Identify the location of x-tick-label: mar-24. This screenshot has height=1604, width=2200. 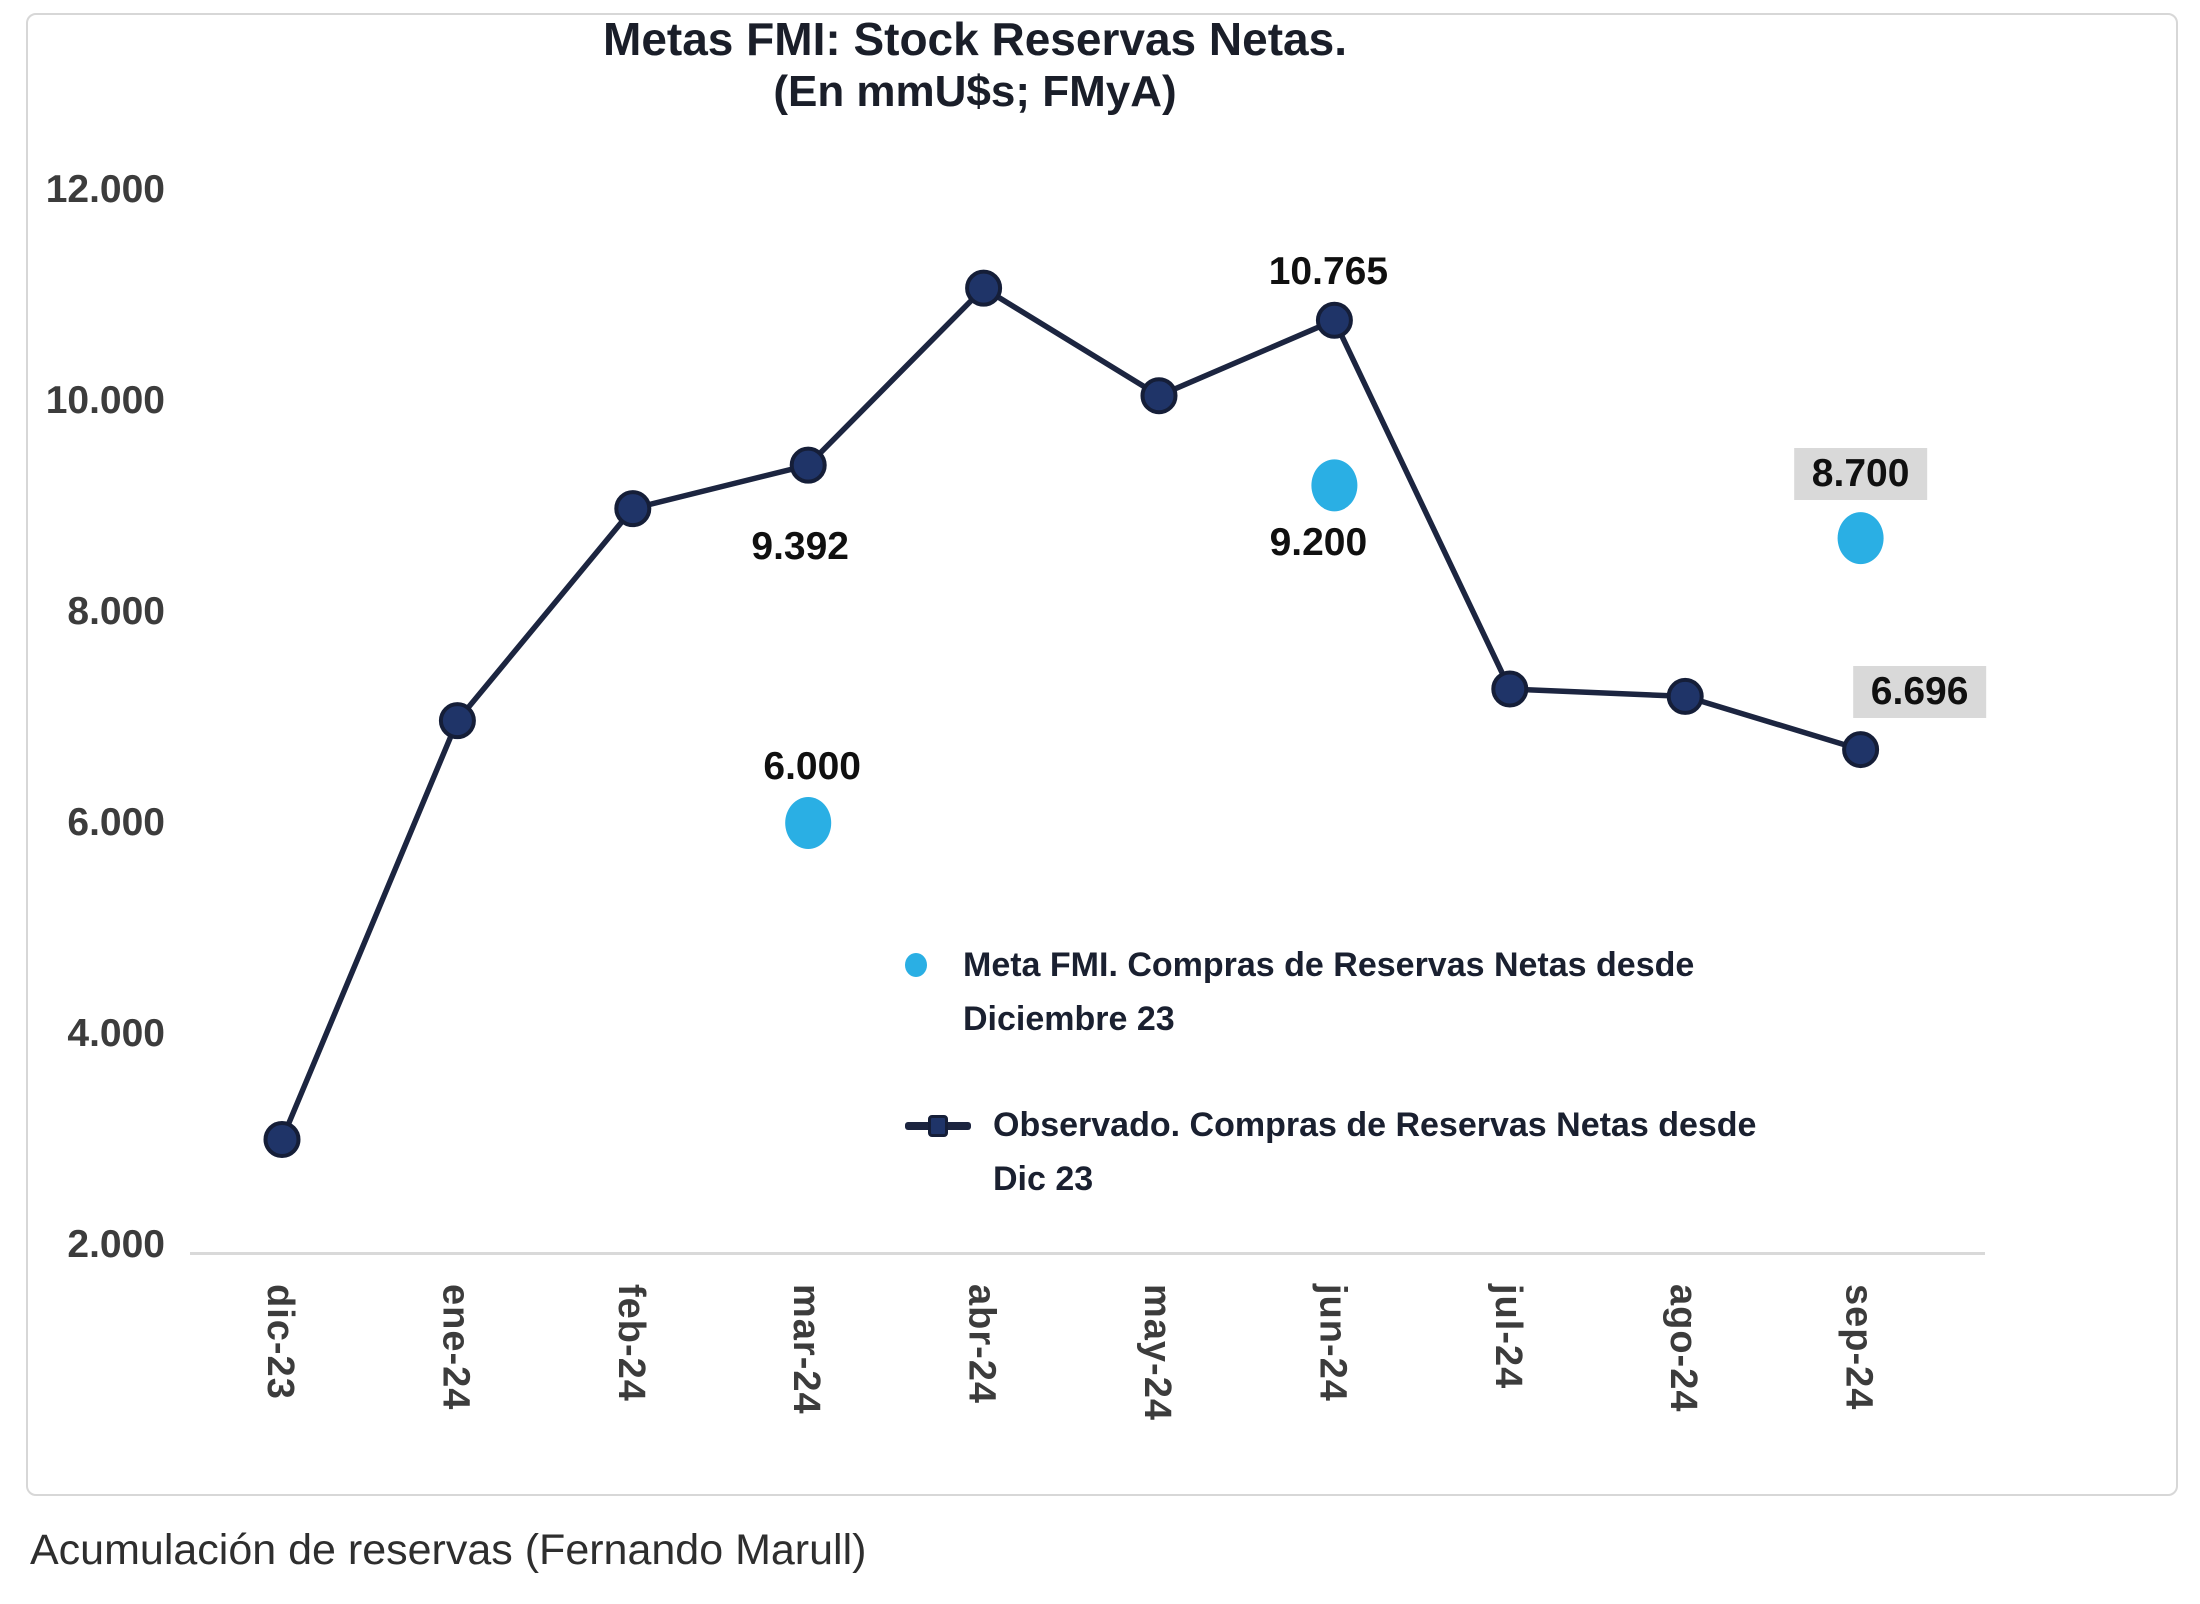
(806, 1349).